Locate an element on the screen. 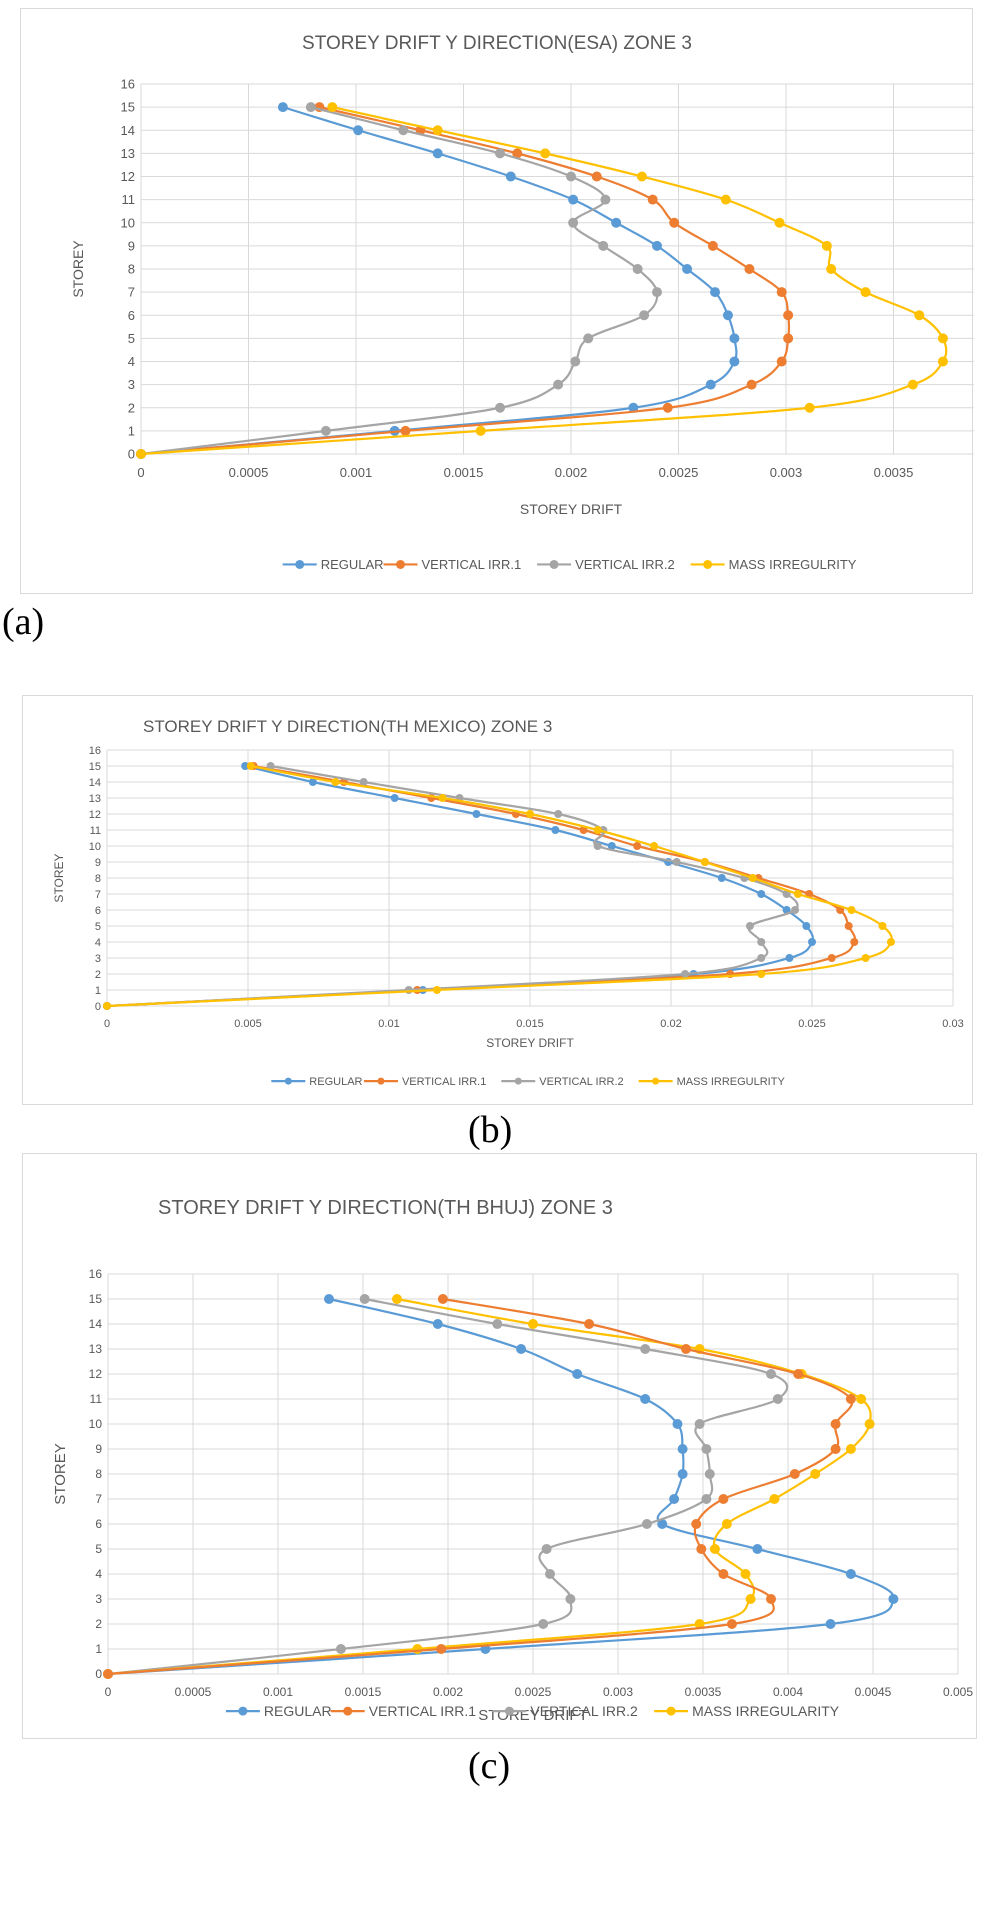 The width and height of the screenshot is (991, 1907). legend-item: VERTICAL IRR.1 is located at coordinates (452, 564).